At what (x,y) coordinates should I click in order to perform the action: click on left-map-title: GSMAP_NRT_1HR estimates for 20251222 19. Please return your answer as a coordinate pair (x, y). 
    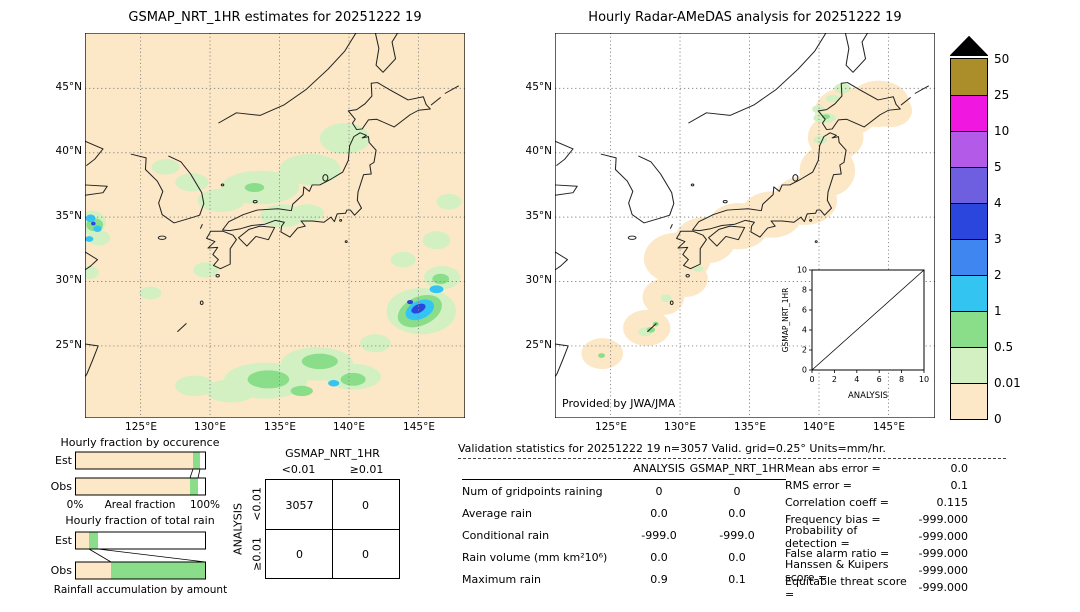
    Looking at the image, I should click on (275, 17).